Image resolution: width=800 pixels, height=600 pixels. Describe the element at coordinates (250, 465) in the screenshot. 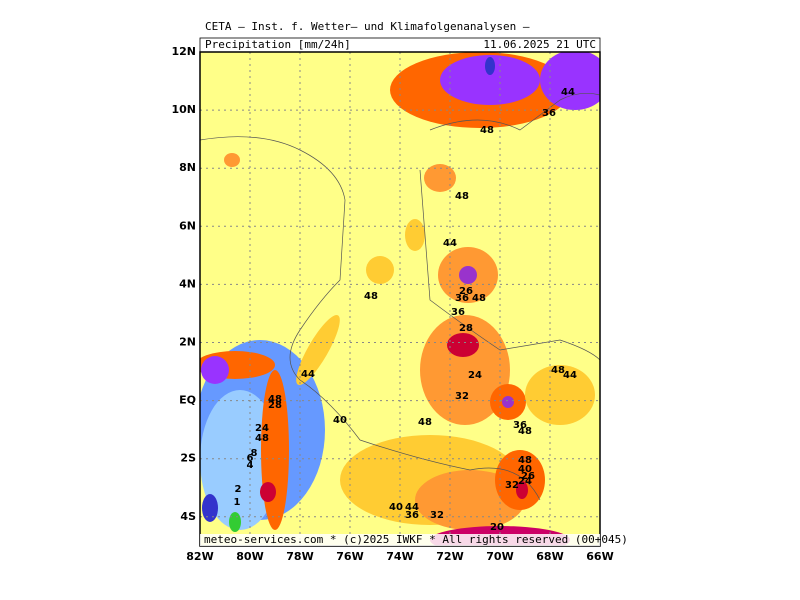

I see `contour-label: 4` at that location.